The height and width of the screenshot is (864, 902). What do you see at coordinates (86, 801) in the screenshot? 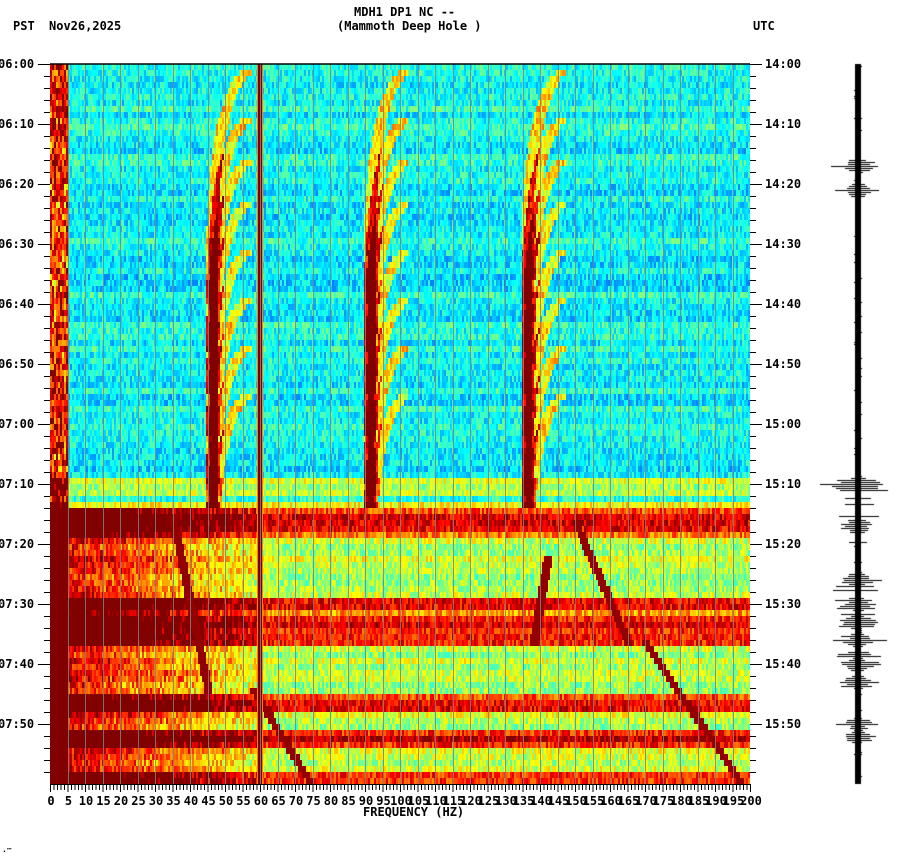
I see `x-tick-label: 10` at bounding box center [86, 801].